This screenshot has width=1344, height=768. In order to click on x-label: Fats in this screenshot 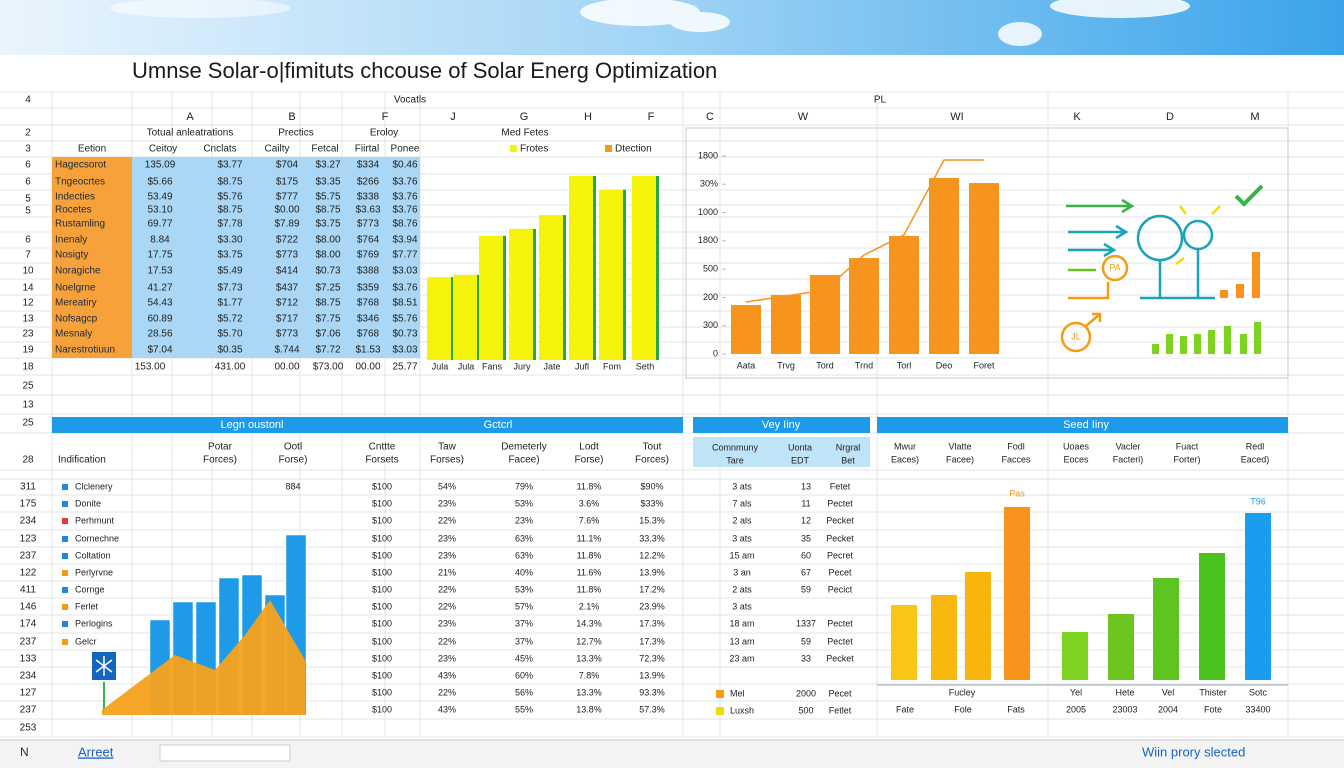, I will do `click(1016, 709)`.